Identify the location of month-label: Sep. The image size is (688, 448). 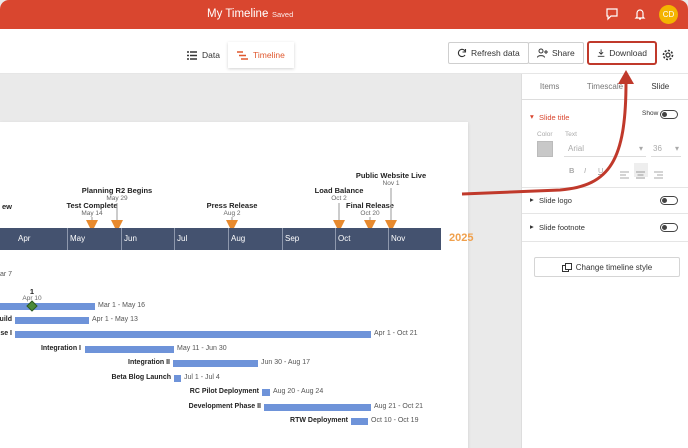
(292, 238).